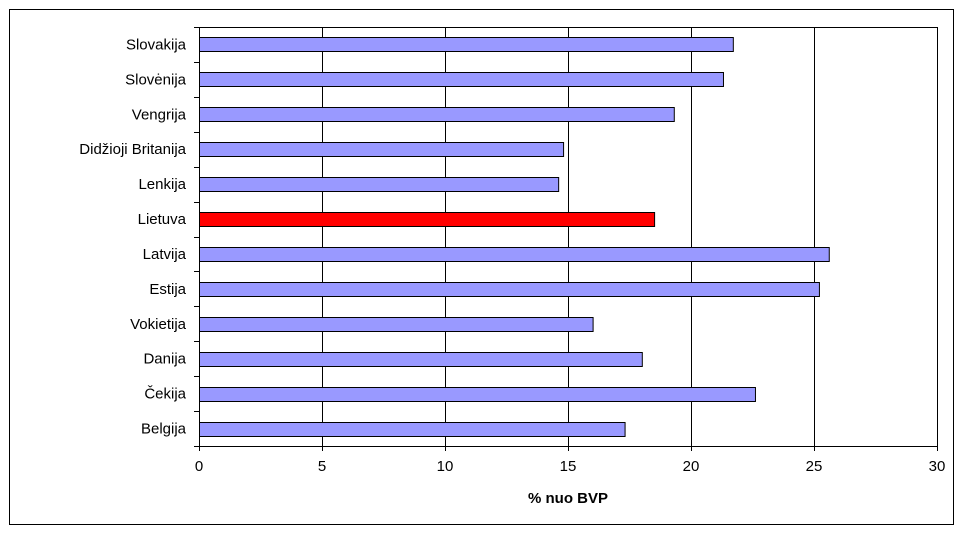 This screenshot has width=957, height=533. I want to click on category-label: Belgija, so click(164, 429).